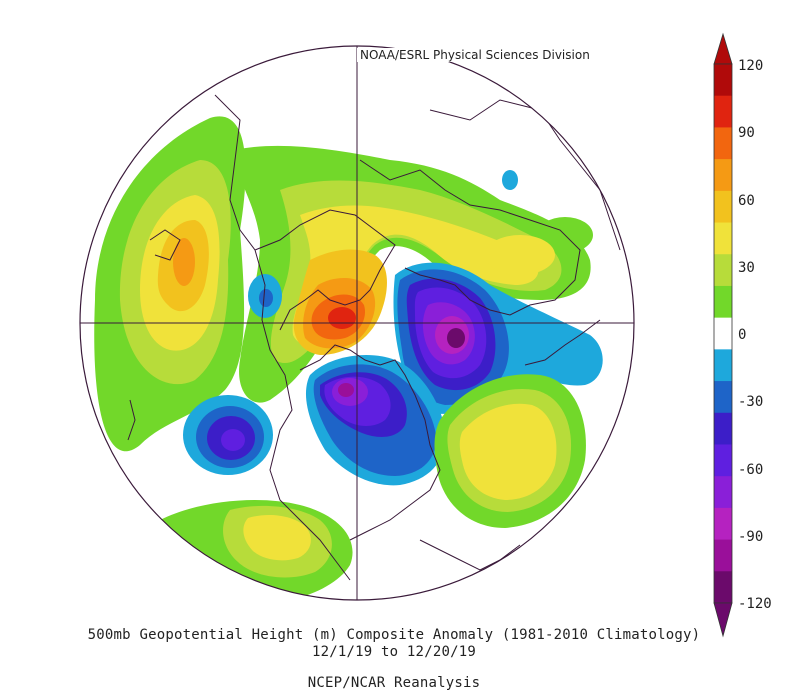 This screenshot has width=788, height=700. I want to click on colorbar-tick-label: 60, so click(746, 200).